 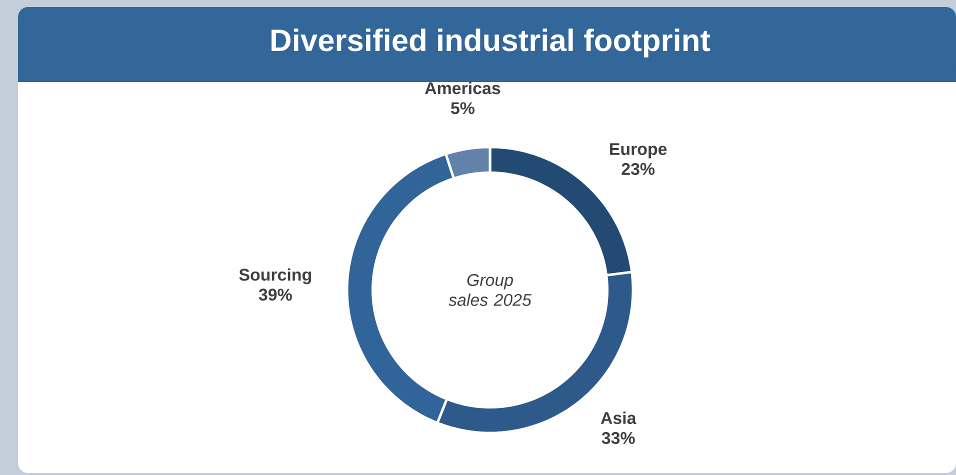 What do you see at coordinates (462, 108) in the screenshot?
I see `data-label: 5%` at bounding box center [462, 108].